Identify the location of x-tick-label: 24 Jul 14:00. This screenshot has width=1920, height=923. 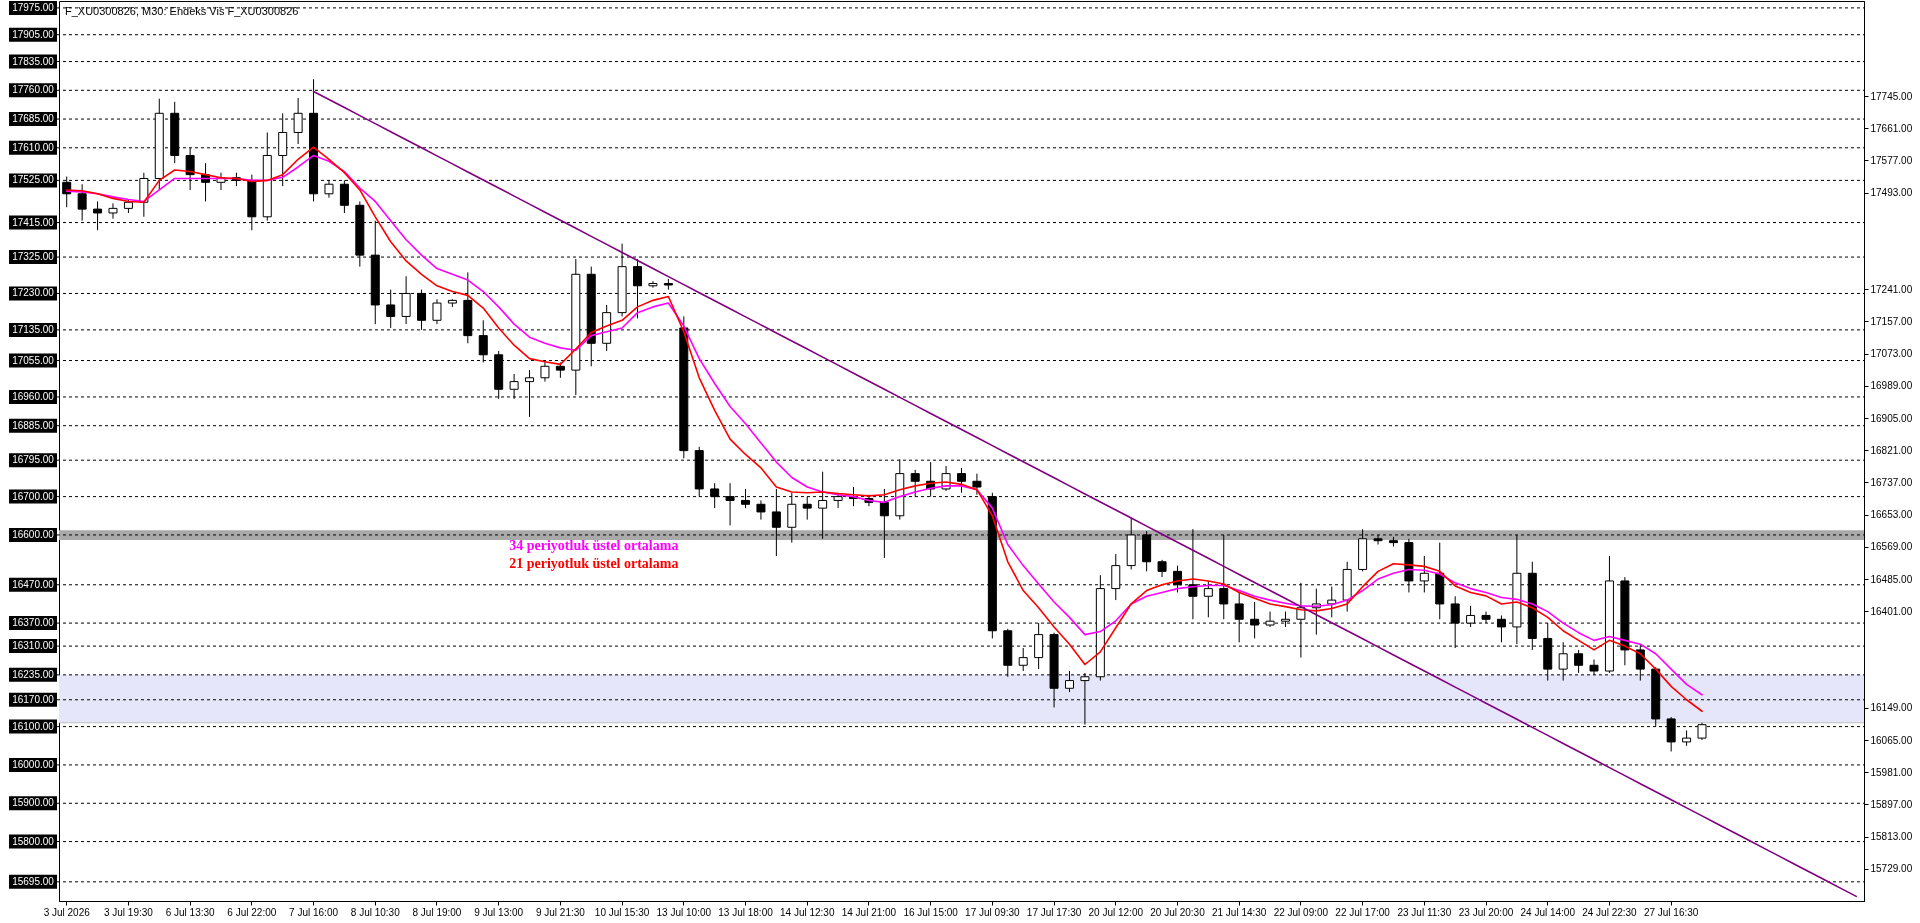
(1548, 912).